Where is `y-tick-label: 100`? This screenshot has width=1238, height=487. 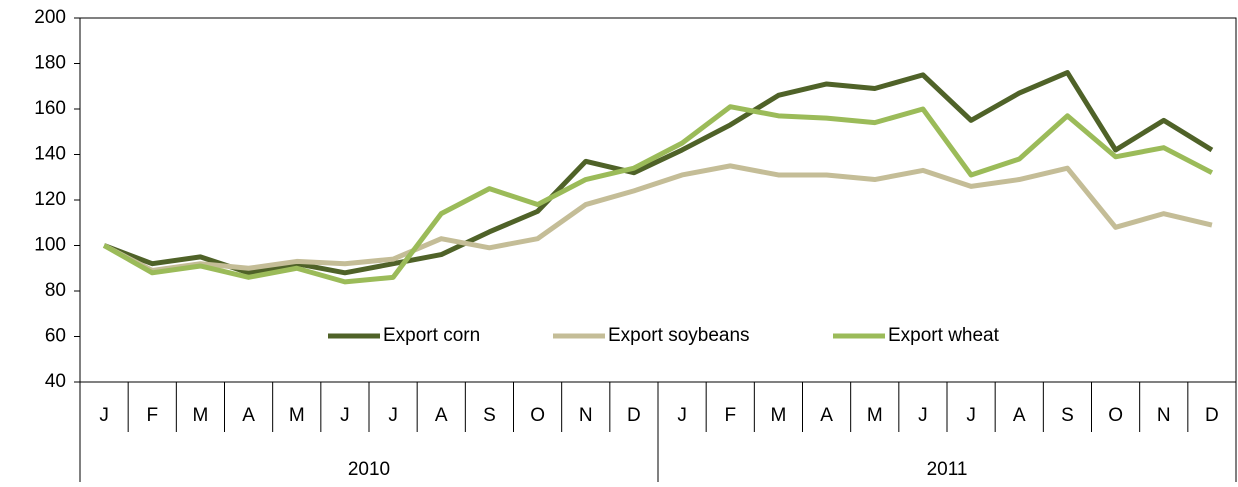 y-tick-label: 100 is located at coordinates (50, 245).